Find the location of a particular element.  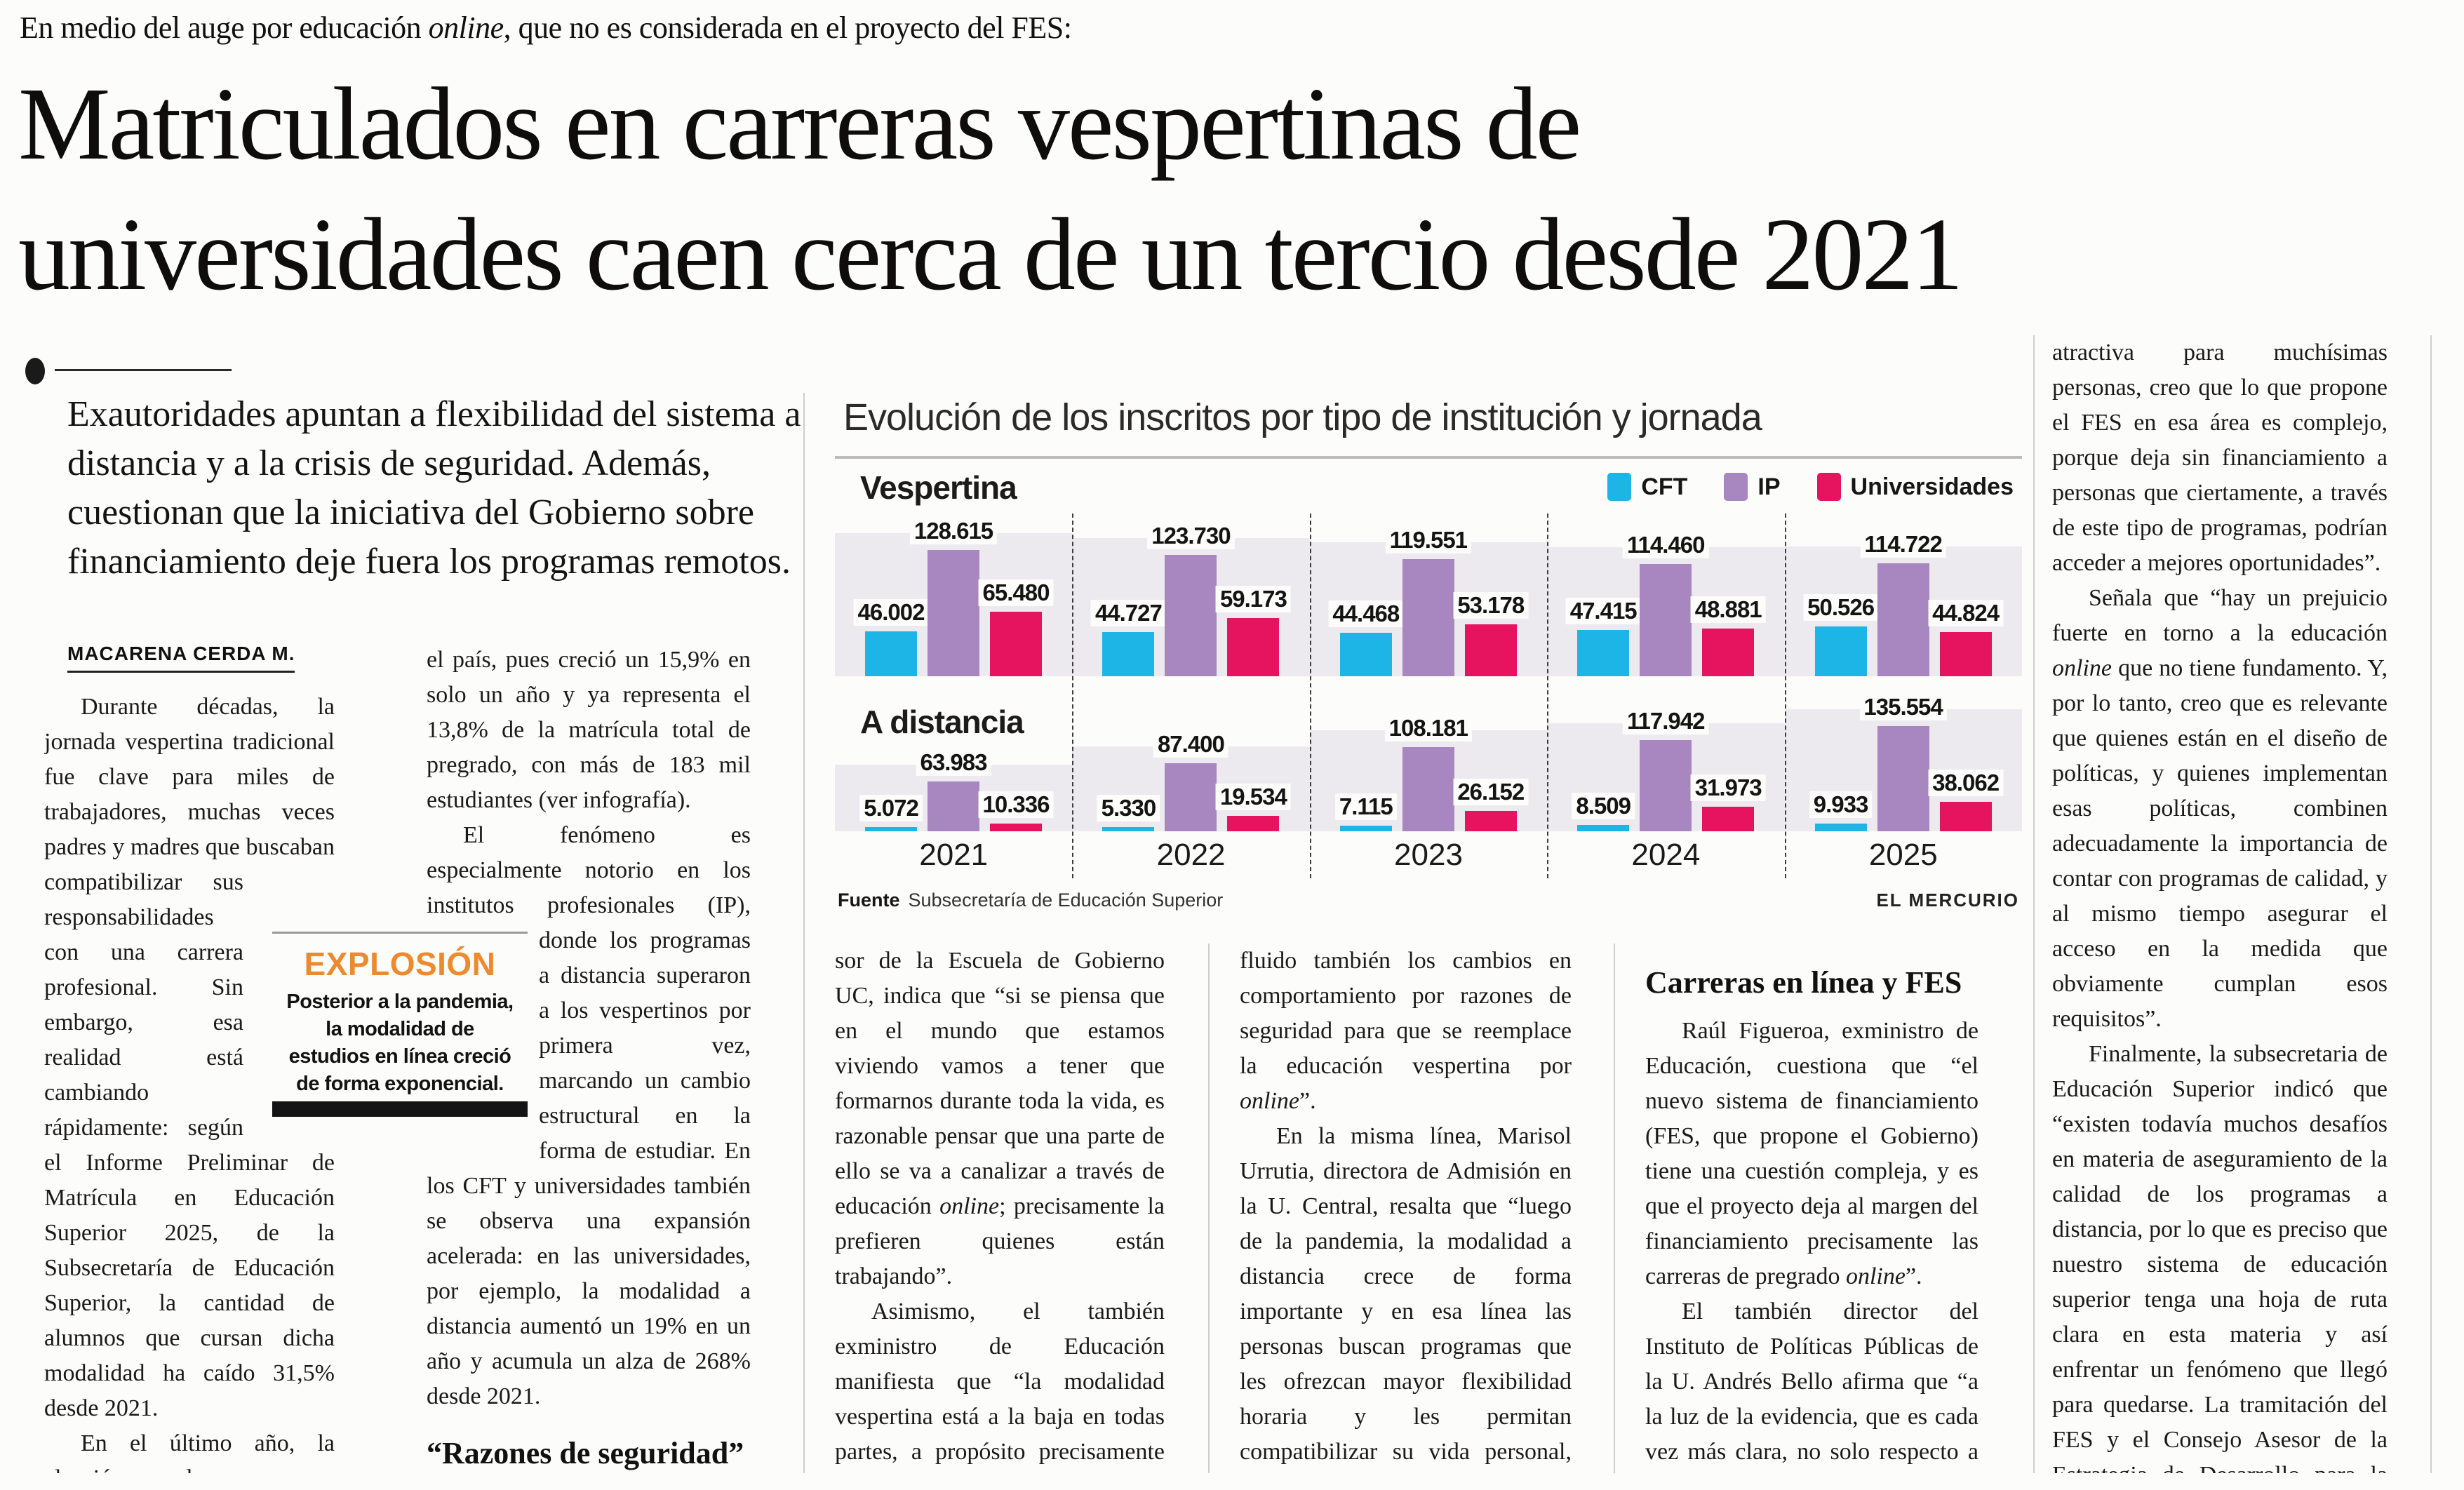

x-axis-years: 2021 2022 2023 2024 2025 is located at coordinates (1428, 855).